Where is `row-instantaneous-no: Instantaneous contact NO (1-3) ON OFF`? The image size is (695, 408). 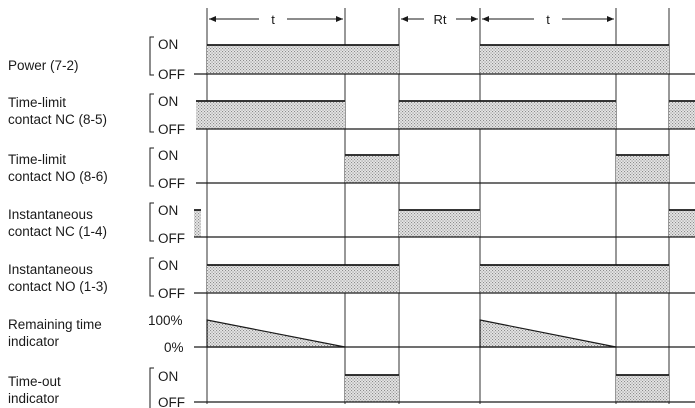
row-instantaneous-no: Instantaneous contact NO (1-3) ON OFF is located at coordinates (351, 279).